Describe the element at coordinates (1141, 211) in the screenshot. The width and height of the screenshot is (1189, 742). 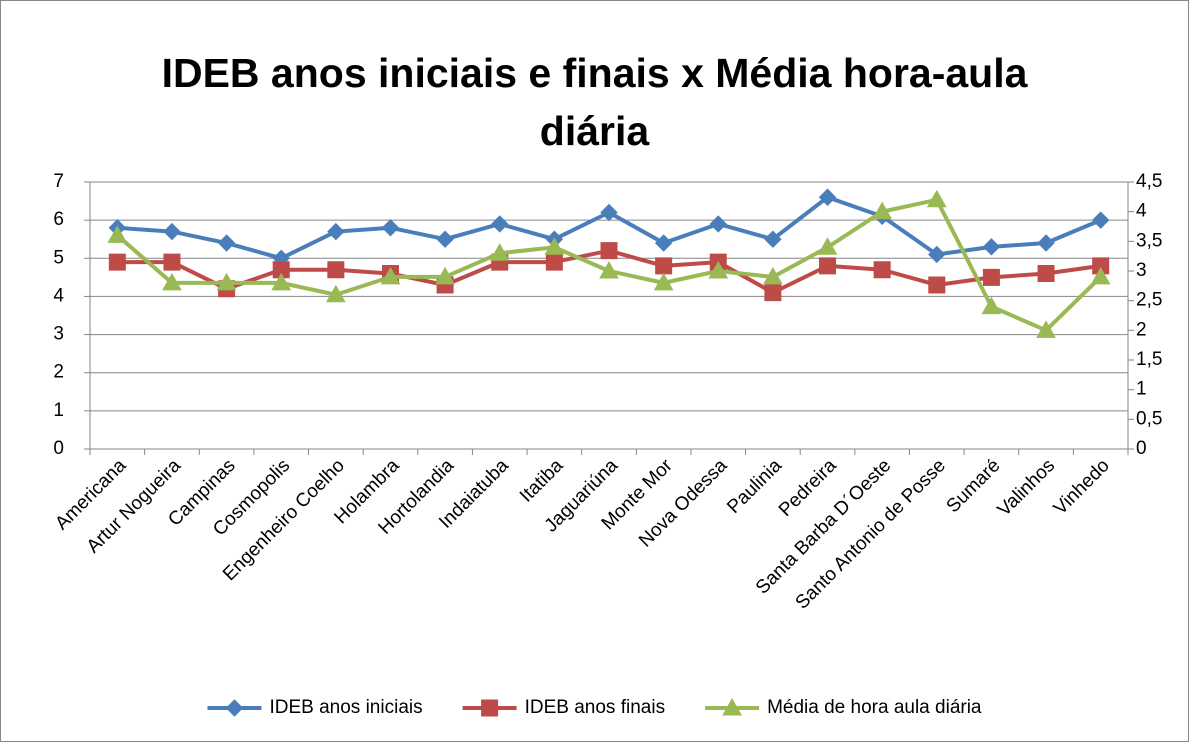
I see `y2-tick-label: 4` at that location.